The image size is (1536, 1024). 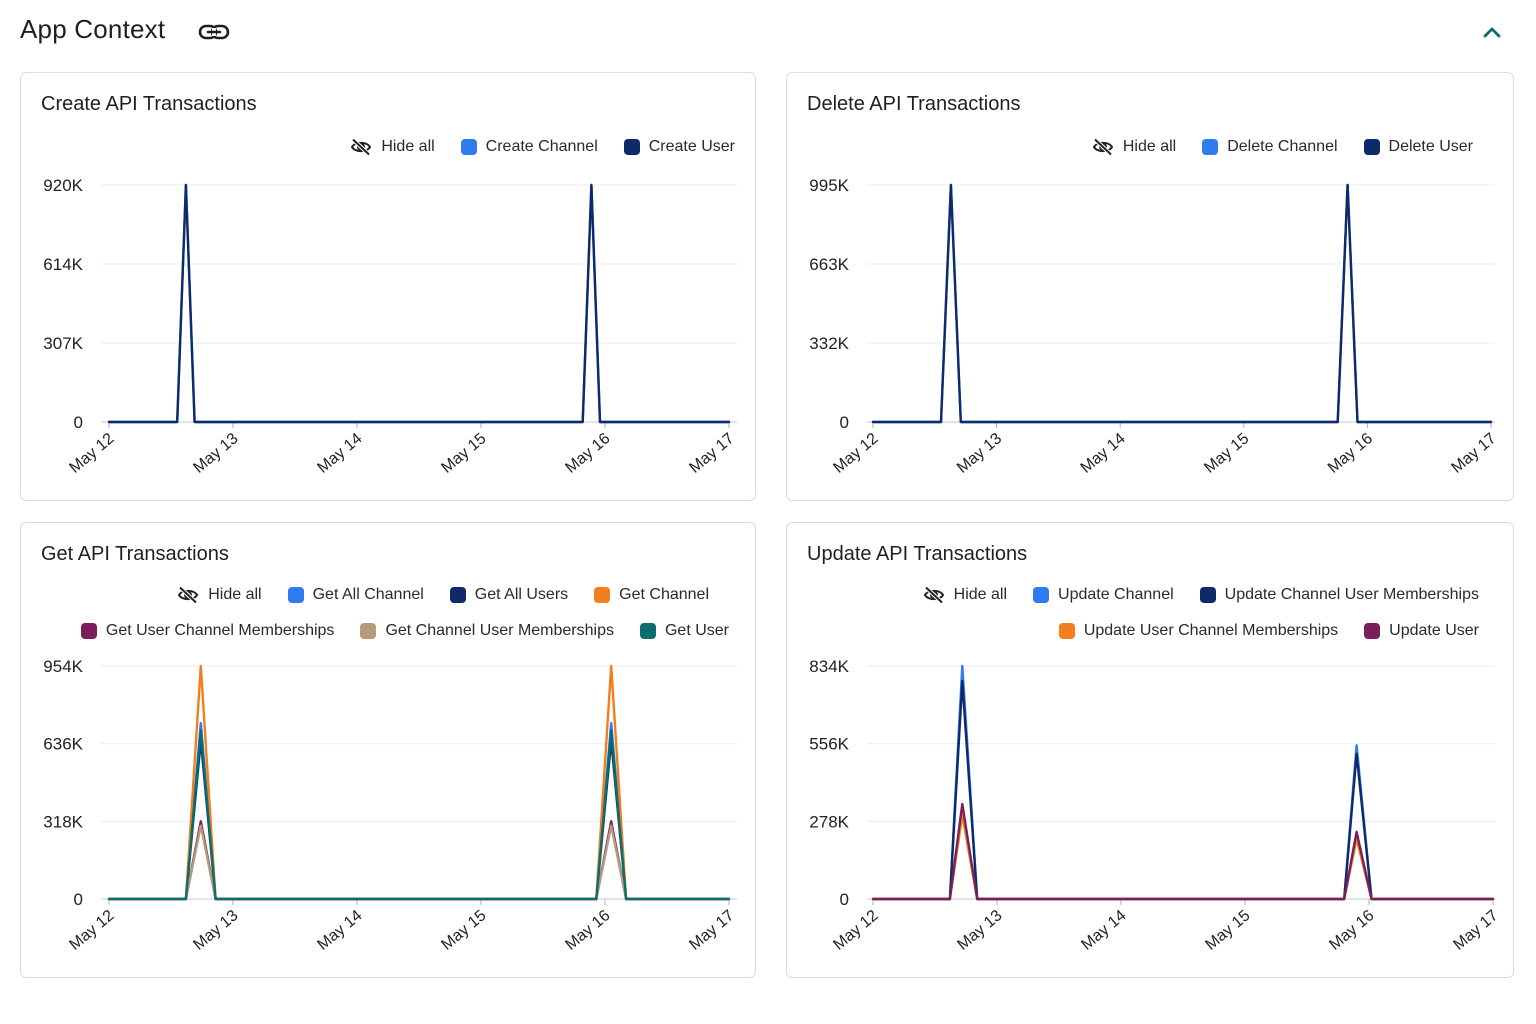 I want to click on legend-item-get-channel-user-memberships: Get Channel User Memberships, so click(x=487, y=631).